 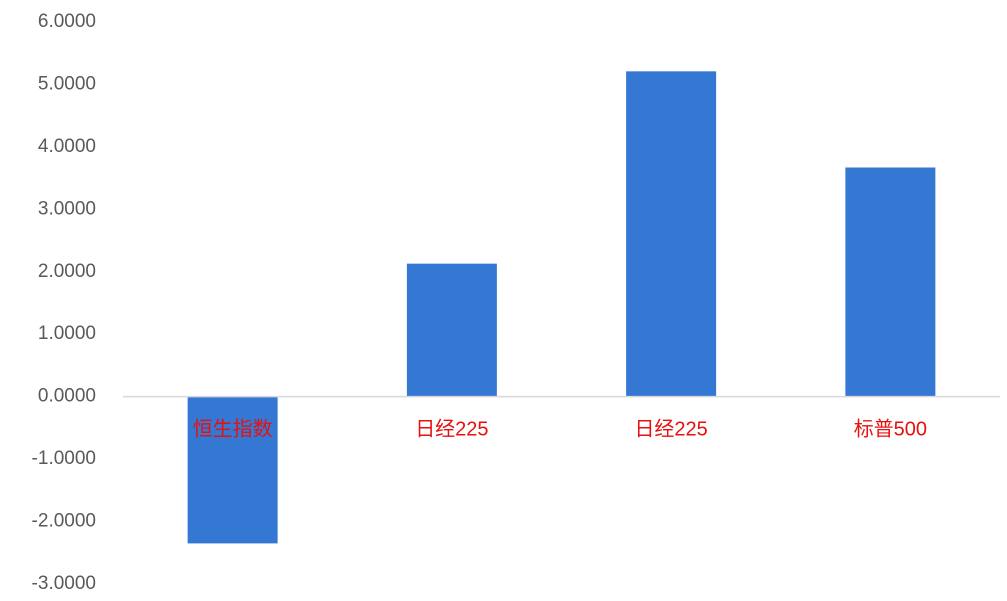 I want to click on y-tick-label: 5.0000, so click(x=67, y=83).